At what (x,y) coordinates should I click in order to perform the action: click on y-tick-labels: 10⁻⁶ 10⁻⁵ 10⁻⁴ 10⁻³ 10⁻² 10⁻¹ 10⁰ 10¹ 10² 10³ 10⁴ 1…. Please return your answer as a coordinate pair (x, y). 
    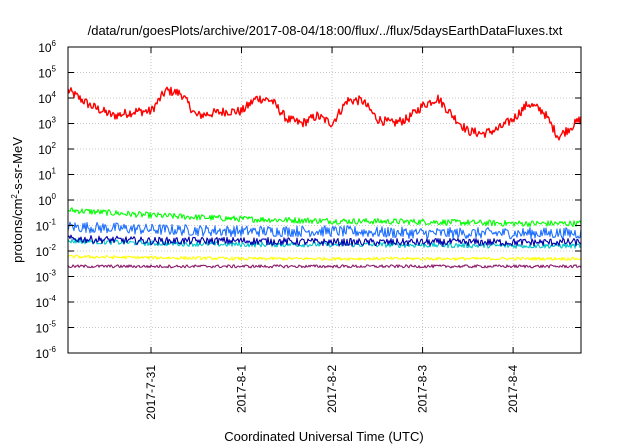
    Looking at the image, I should click on (46, 200).